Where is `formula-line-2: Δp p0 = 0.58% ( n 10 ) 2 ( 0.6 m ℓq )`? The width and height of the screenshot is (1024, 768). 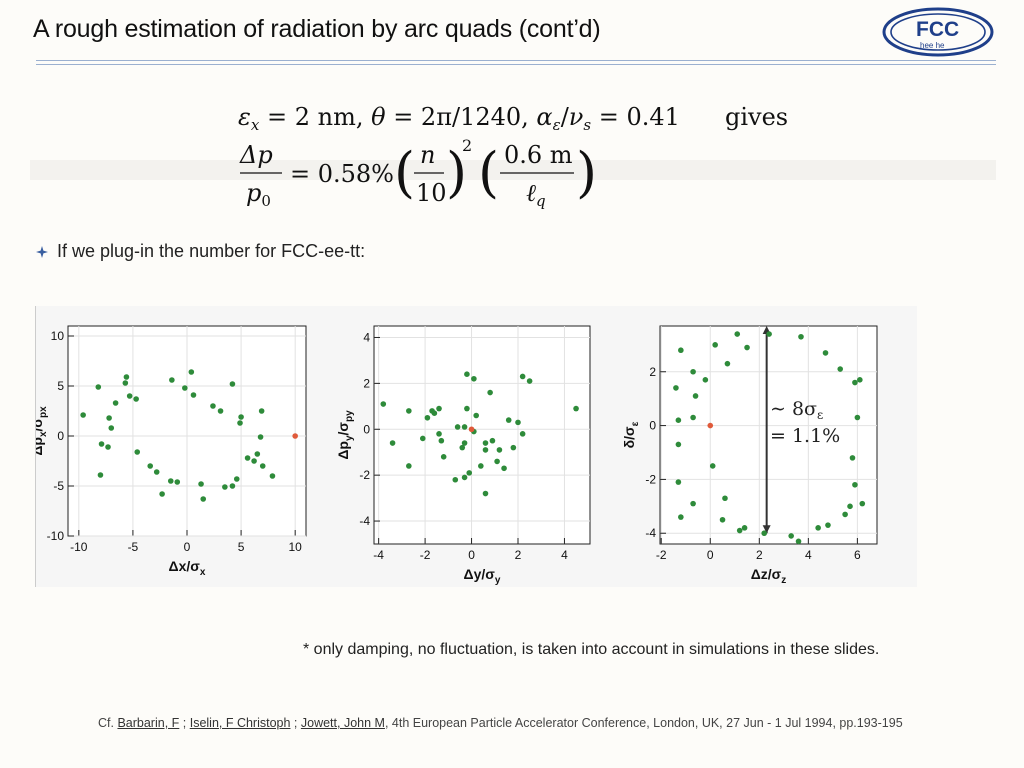
formula-line-2: Δp p0 = 0.58% ( n 10 ) 2 ( 0.6 m ℓq ) is located at coordinates (418, 173).